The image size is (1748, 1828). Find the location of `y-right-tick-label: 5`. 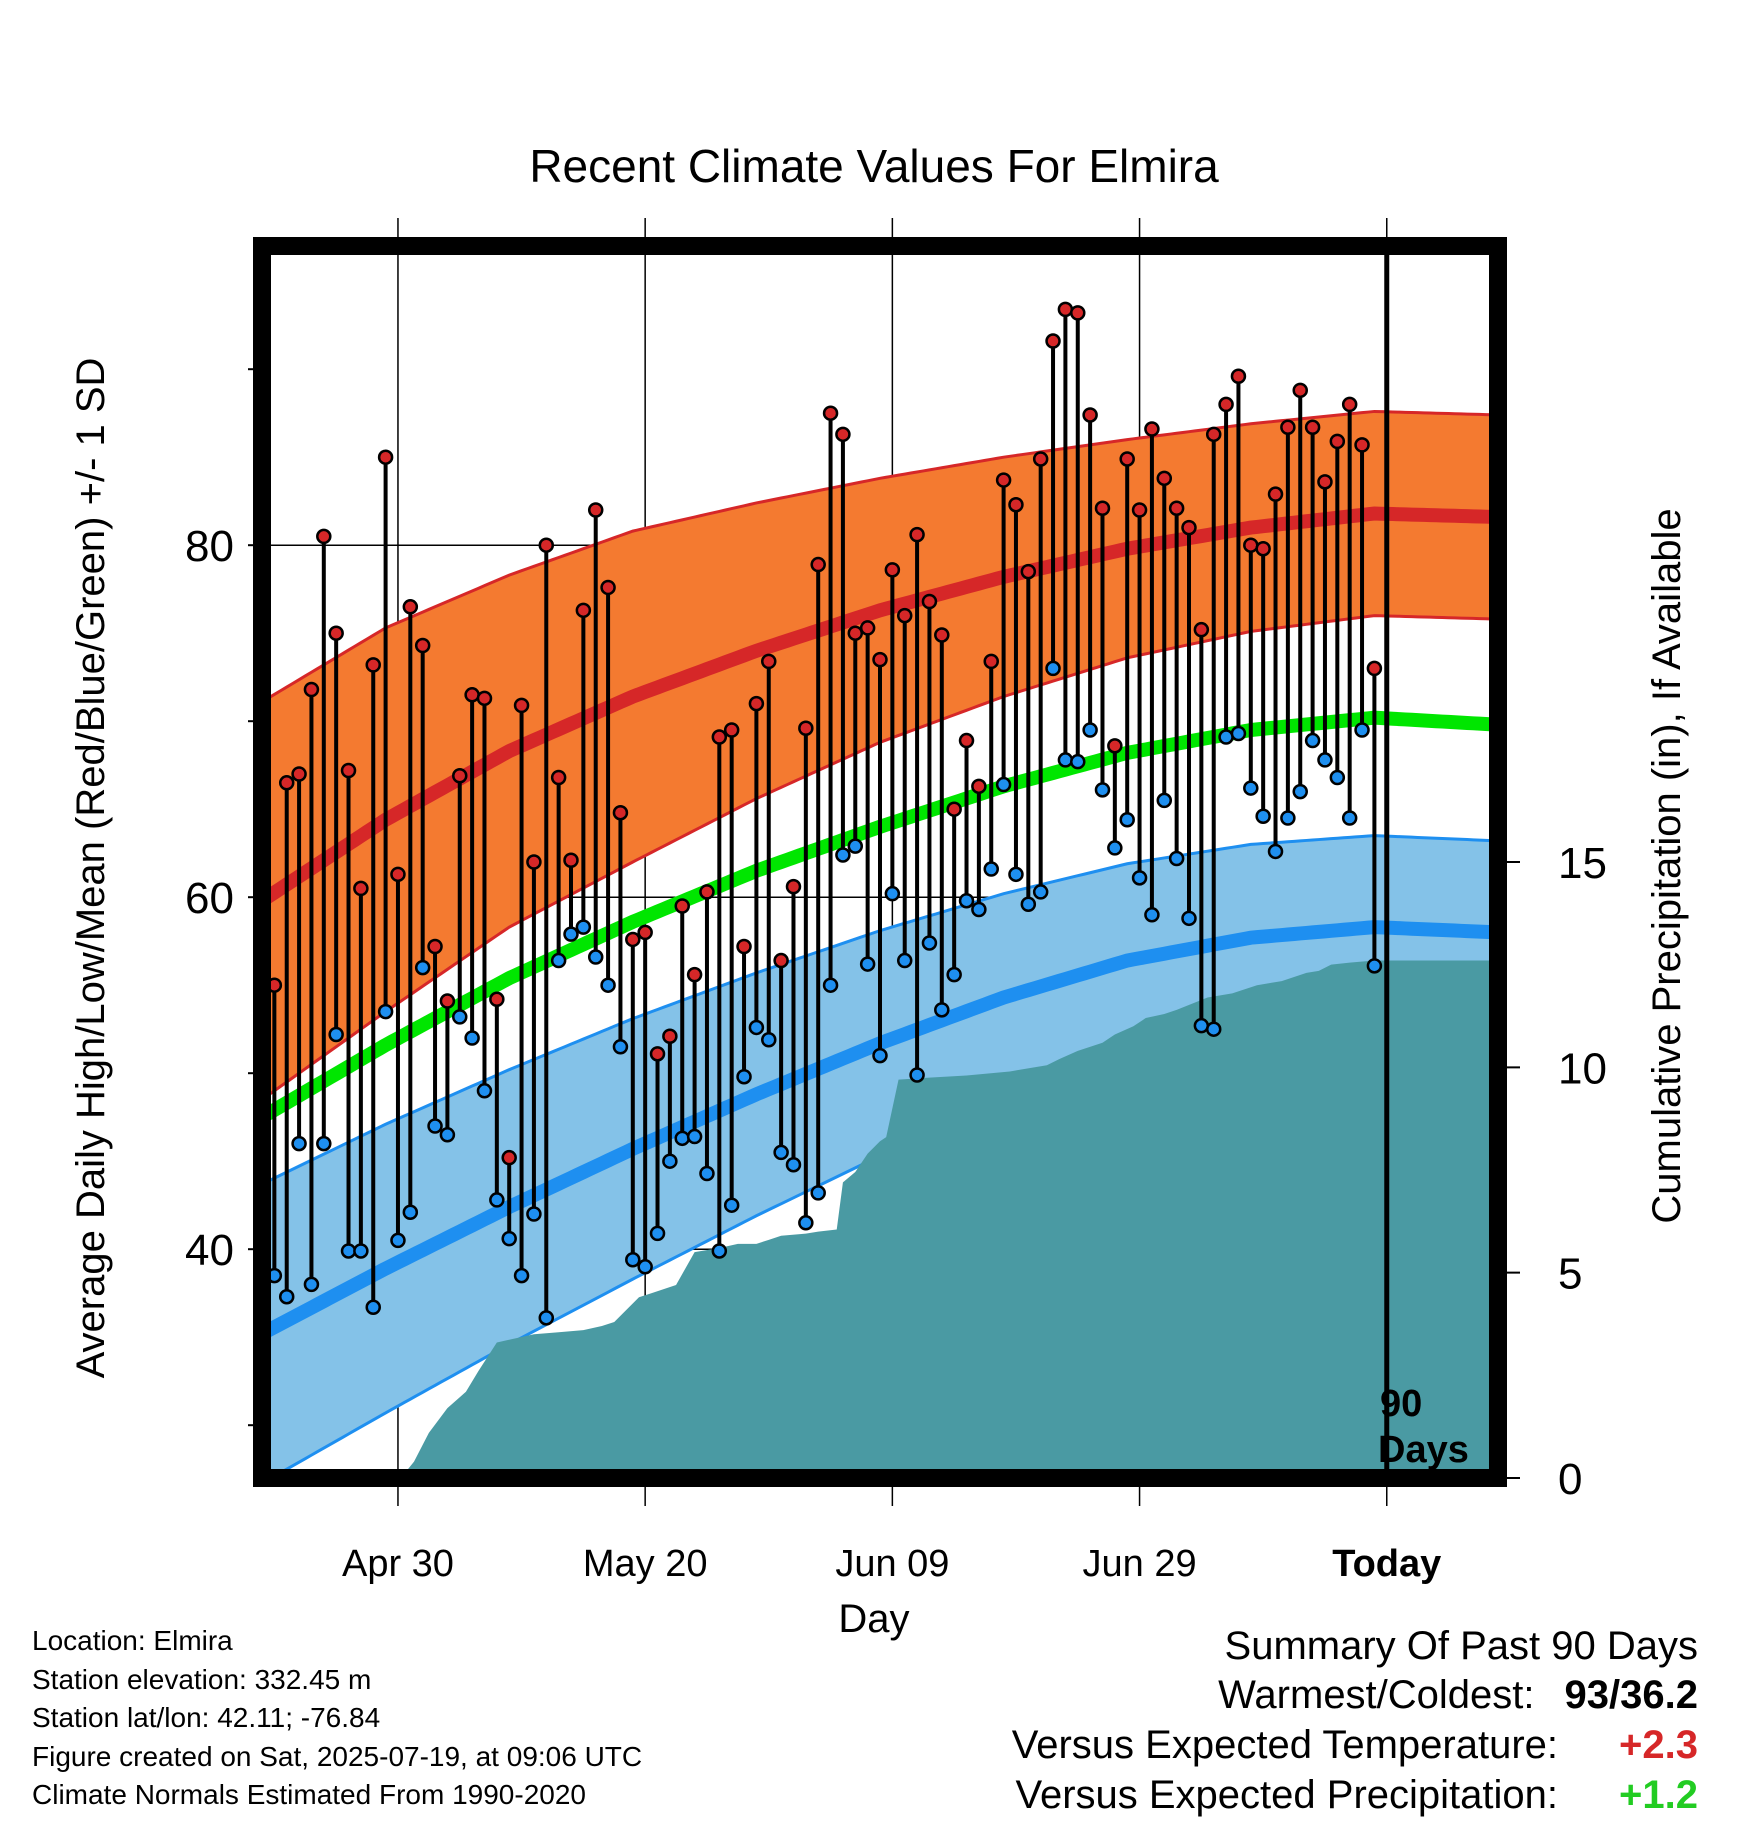

y-right-tick-label: 5 is located at coordinates (1570, 1274).